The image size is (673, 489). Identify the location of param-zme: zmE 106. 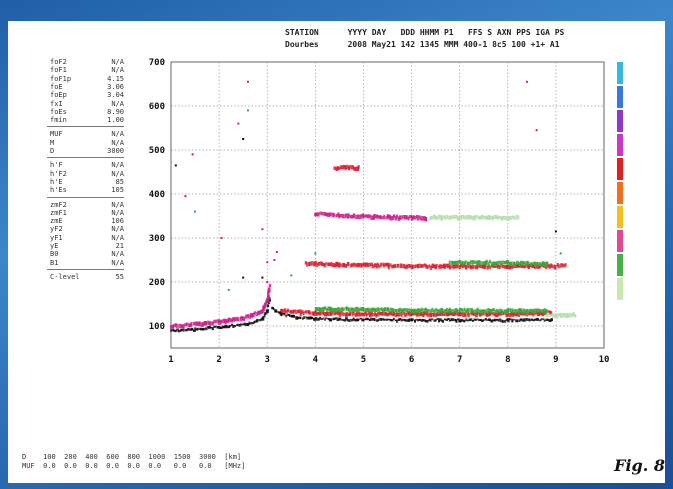
(87, 221).